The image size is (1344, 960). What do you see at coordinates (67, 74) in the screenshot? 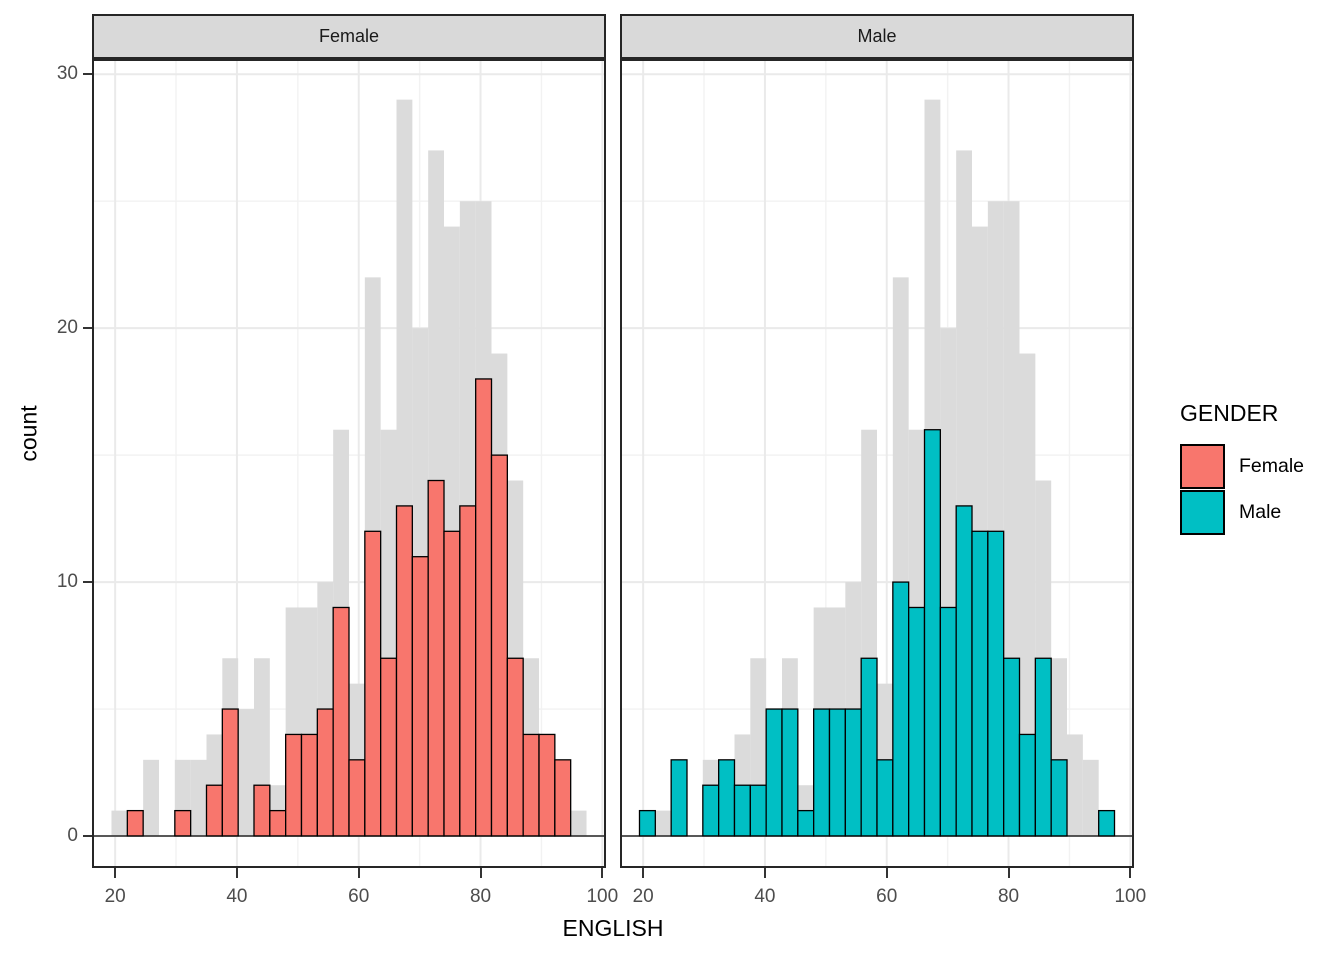
I see `y-tick-label: 30` at bounding box center [67, 74].